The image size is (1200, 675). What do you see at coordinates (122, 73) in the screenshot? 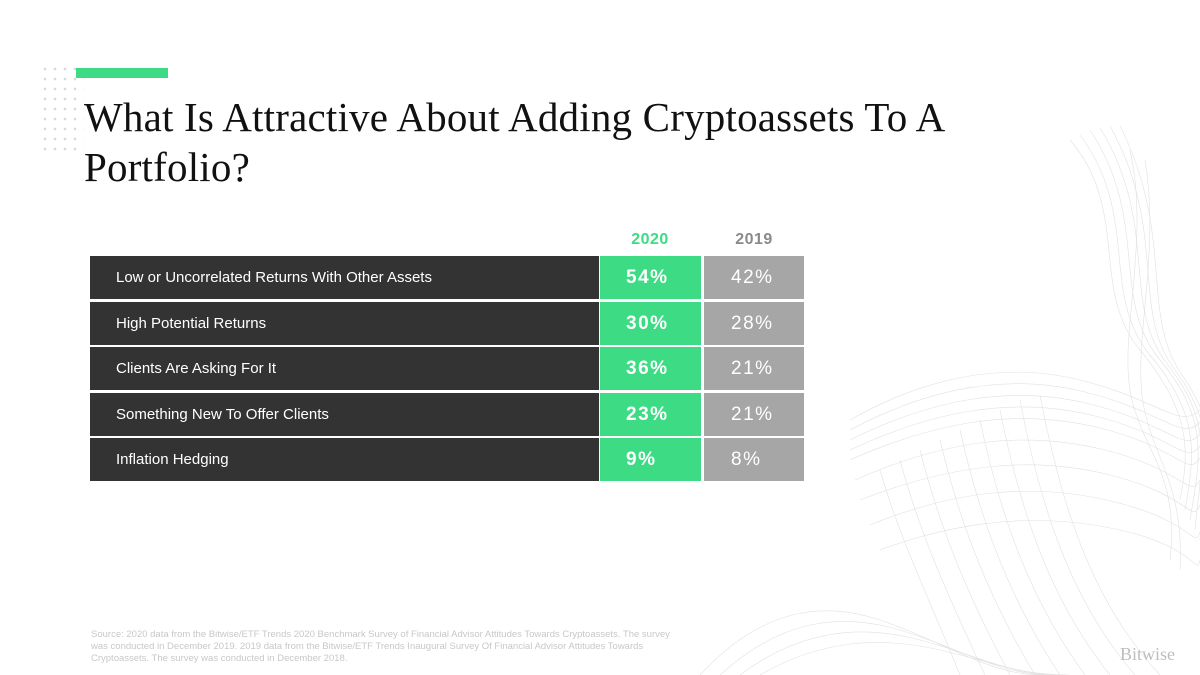
I see `accent-bar` at bounding box center [122, 73].